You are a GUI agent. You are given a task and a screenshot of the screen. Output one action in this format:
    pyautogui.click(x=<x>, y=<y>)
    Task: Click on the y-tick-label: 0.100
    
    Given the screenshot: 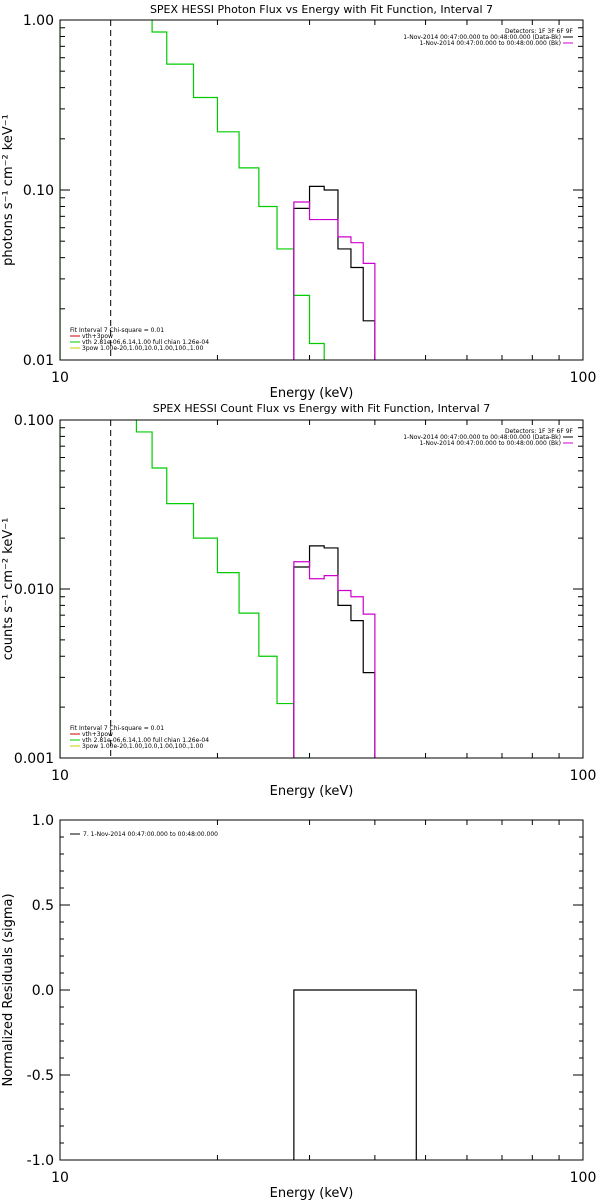 What is the action you would take?
    pyautogui.click(x=34, y=421)
    